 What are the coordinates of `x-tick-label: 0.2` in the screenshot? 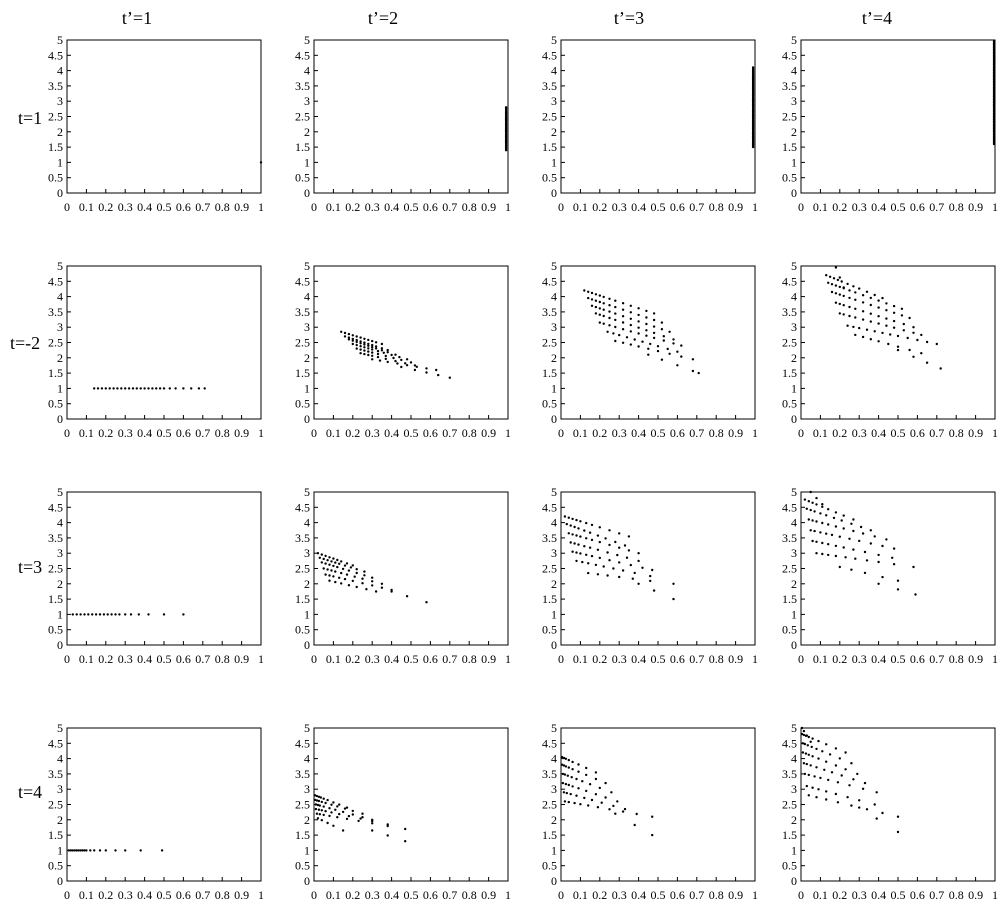 It's located at (599, 659).